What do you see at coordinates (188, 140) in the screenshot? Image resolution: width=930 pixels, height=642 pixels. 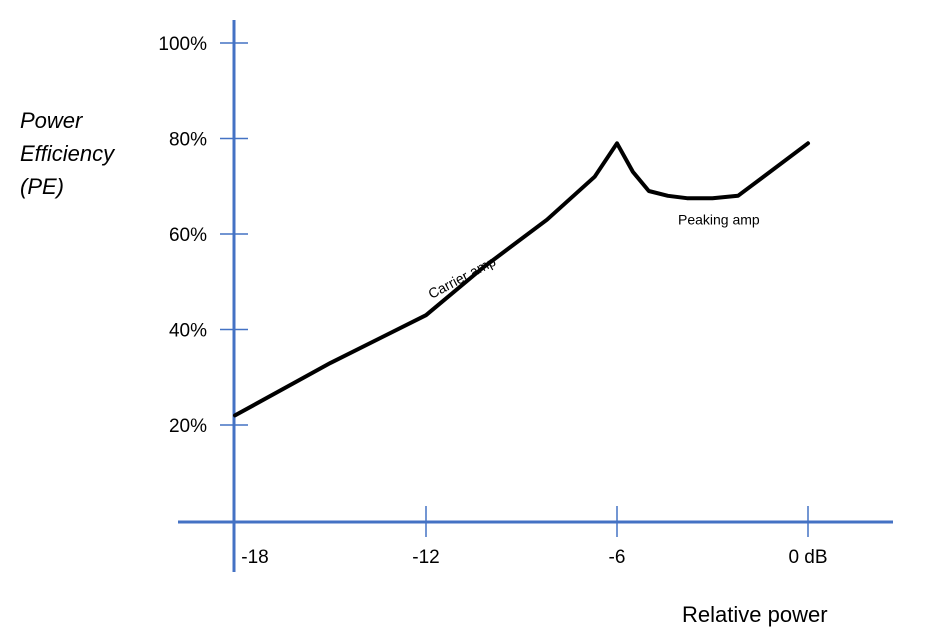 I see `y-tick-label: 80%` at bounding box center [188, 140].